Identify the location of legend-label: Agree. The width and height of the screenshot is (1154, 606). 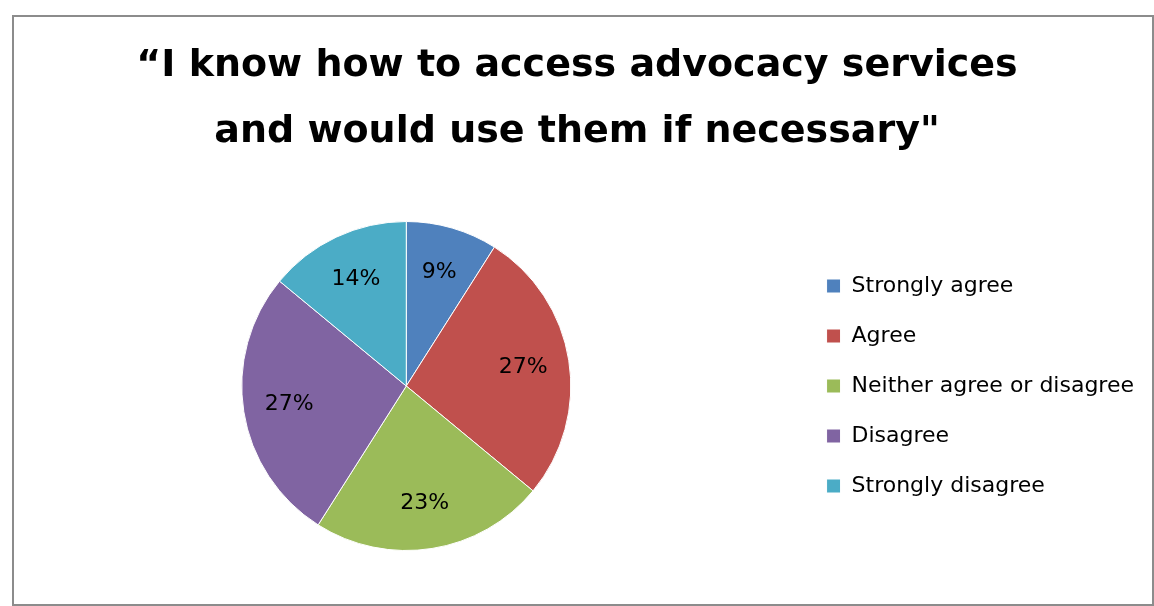
(884, 334).